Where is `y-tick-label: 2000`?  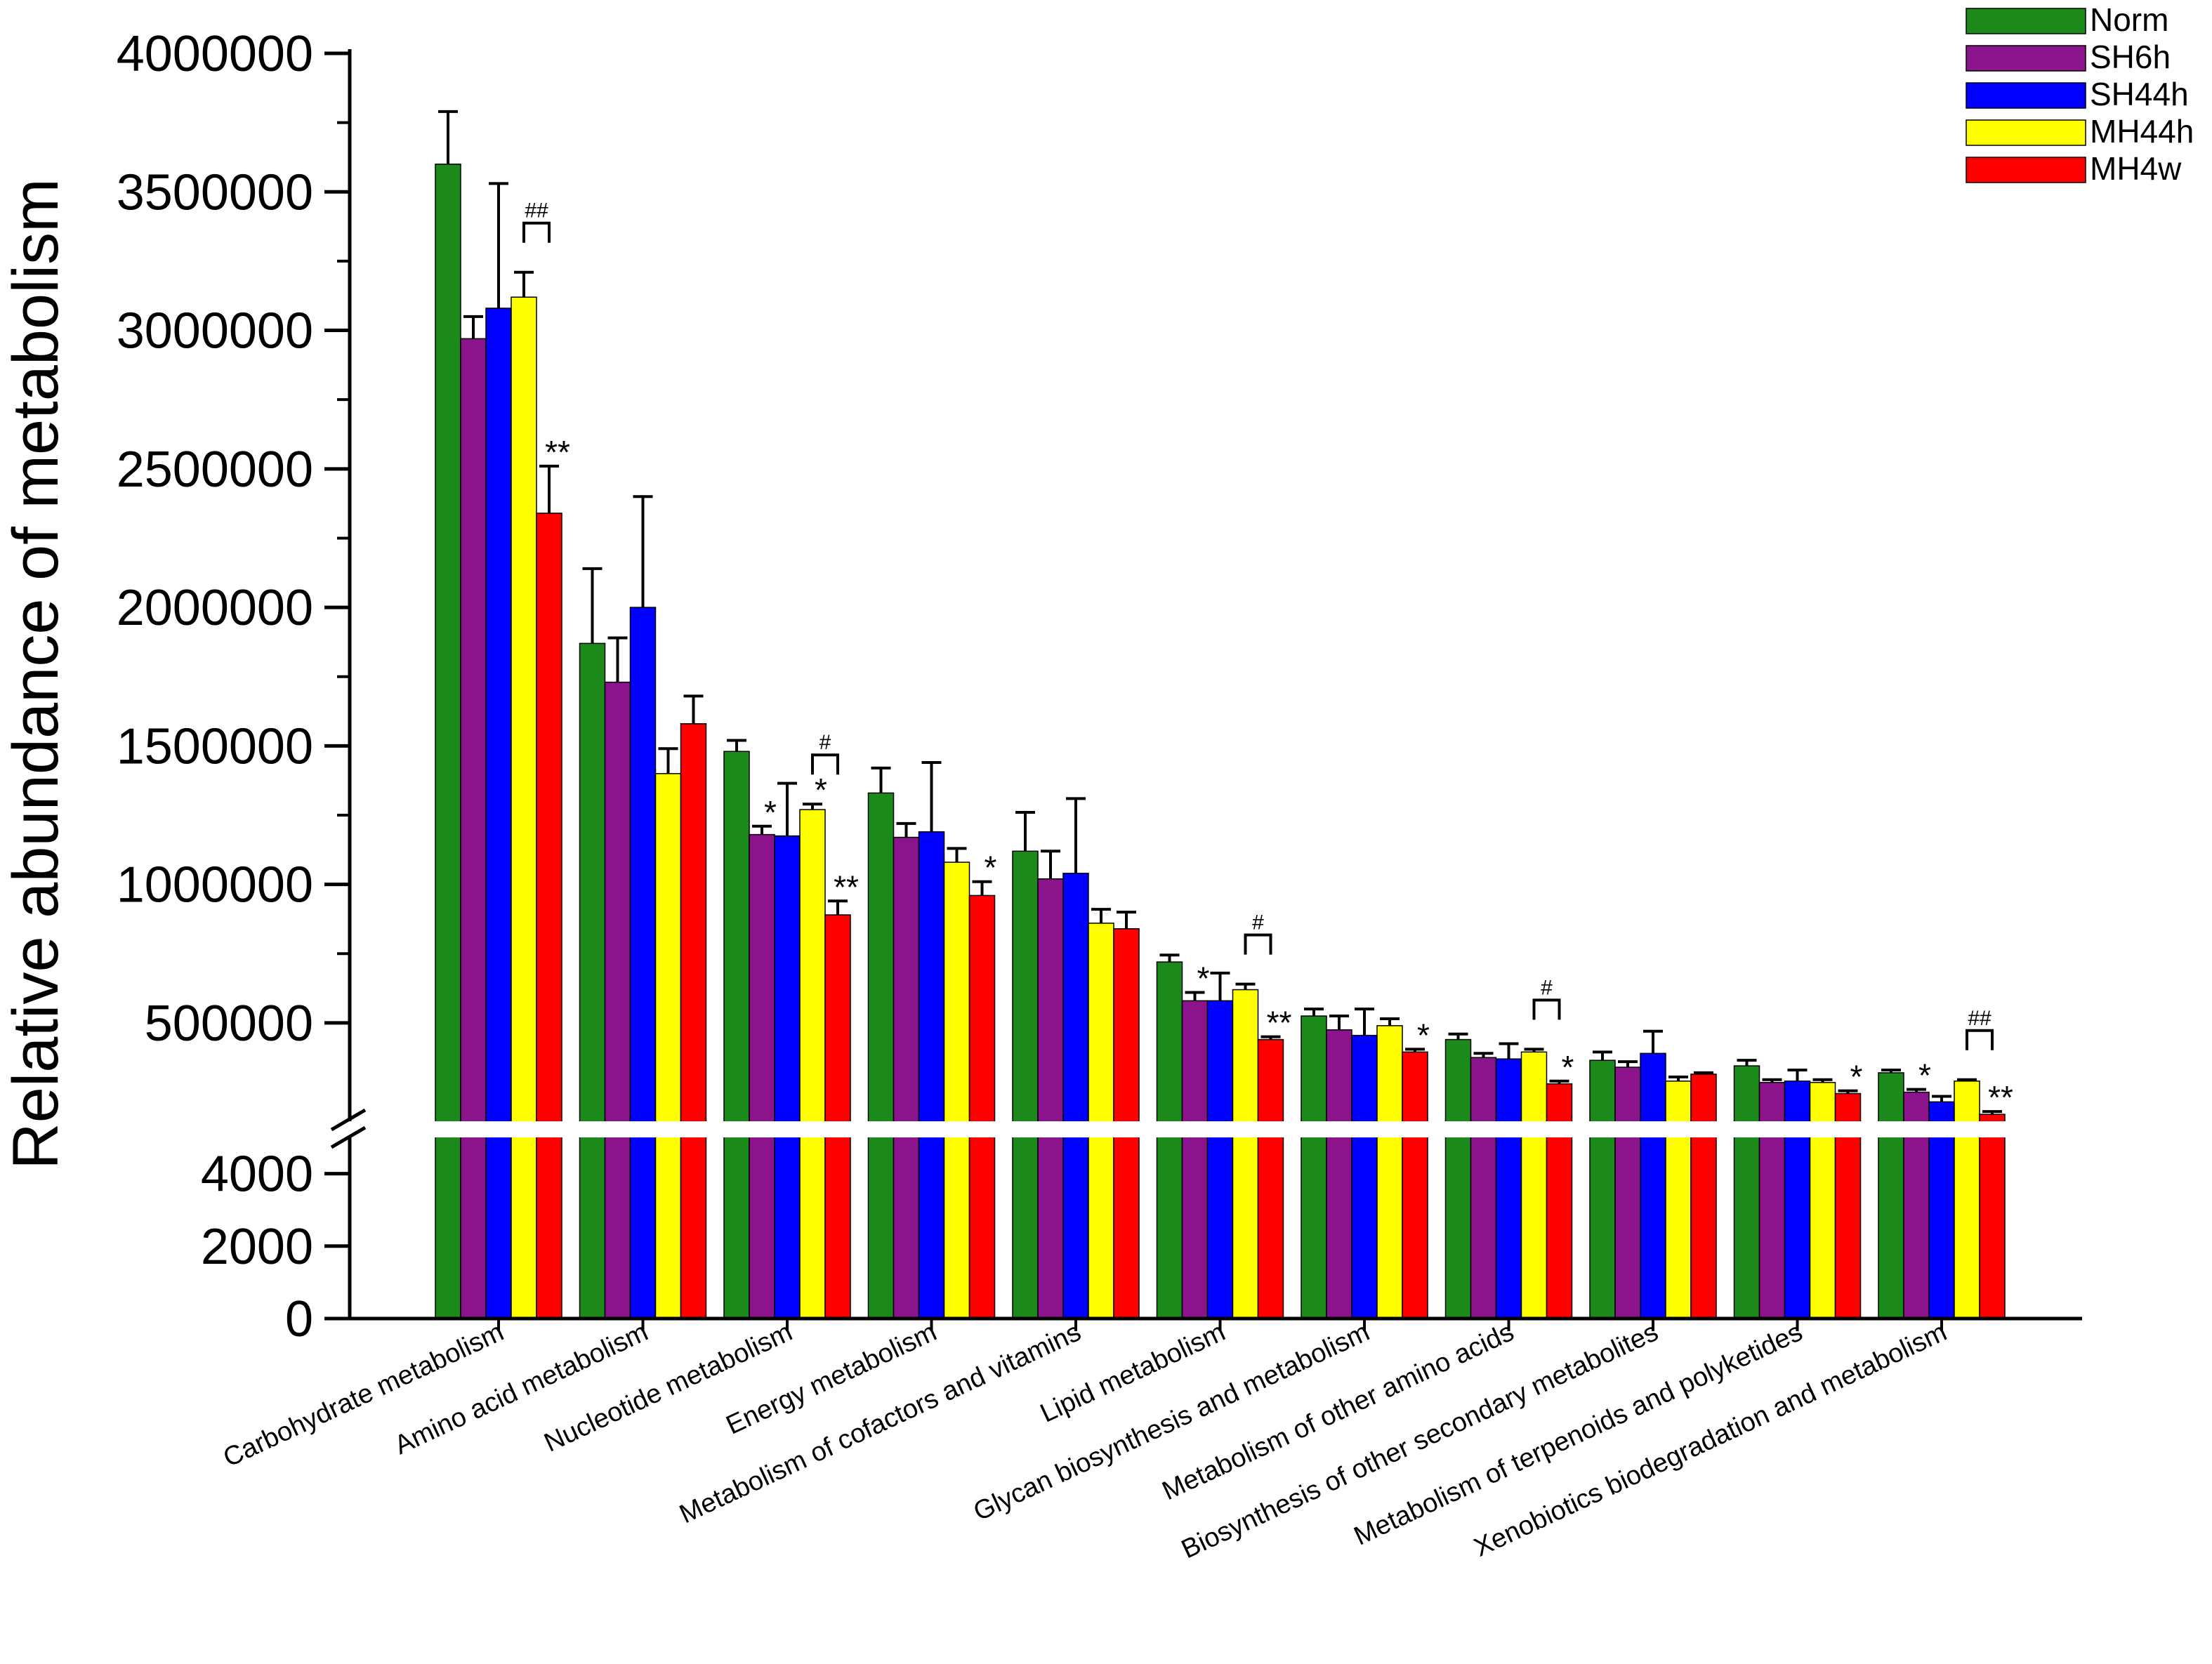
y-tick-label: 2000 is located at coordinates (257, 1247).